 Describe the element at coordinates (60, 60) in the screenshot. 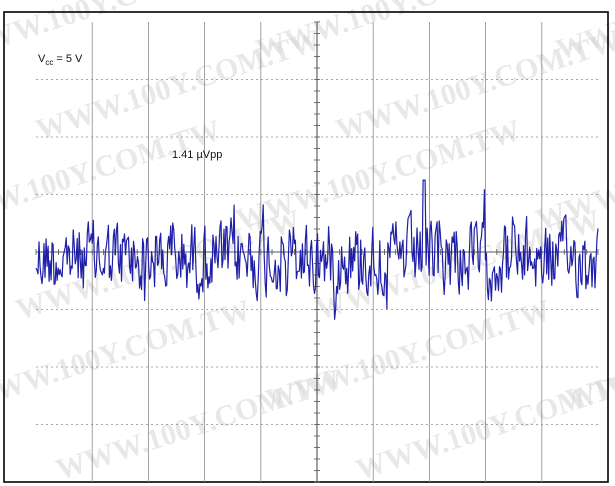

I see `supply-voltage-label: Vcc = 5 V` at that location.